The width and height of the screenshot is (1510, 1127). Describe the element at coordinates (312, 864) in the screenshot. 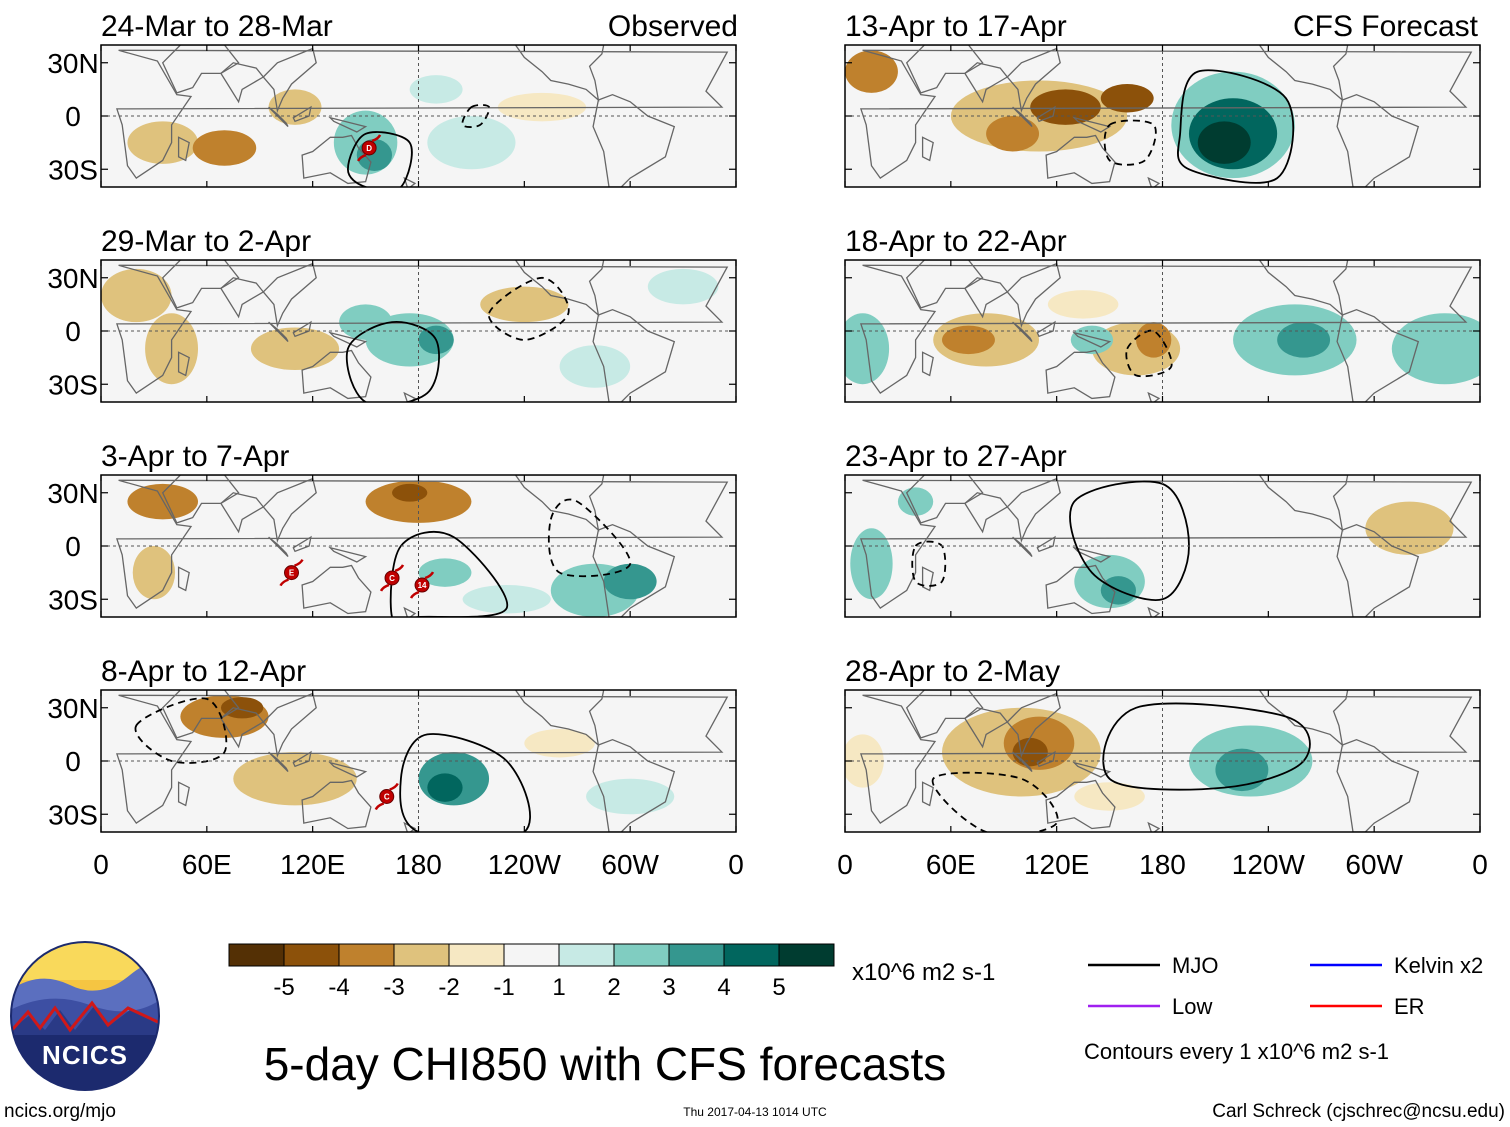

I see `lon-tick-label: 120E` at that location.